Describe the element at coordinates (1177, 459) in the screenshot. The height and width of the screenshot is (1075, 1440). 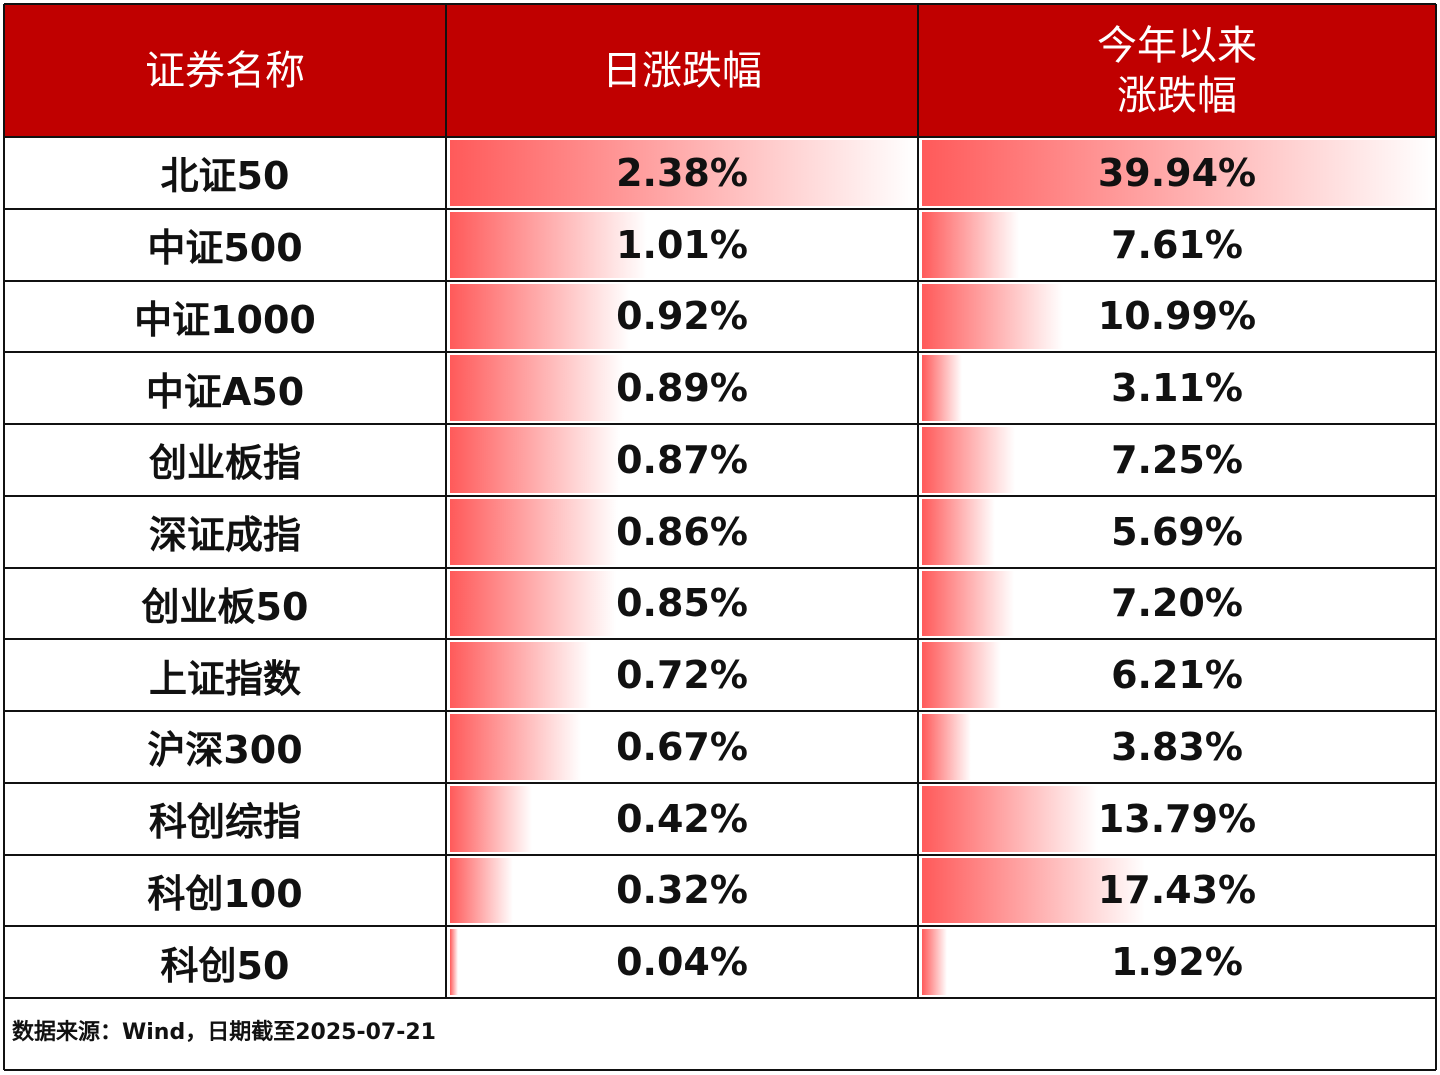
I see `value-cell: 7.25%` at that location.